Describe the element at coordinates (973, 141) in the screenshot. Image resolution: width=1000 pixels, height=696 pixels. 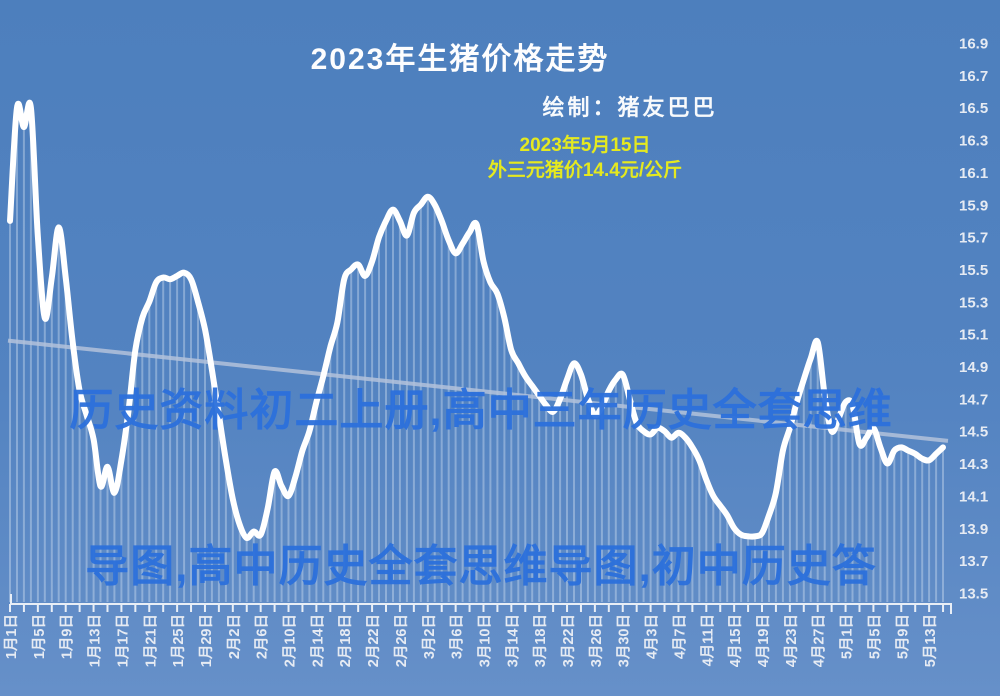
I see `y-tick-label: 16.3` at that location.